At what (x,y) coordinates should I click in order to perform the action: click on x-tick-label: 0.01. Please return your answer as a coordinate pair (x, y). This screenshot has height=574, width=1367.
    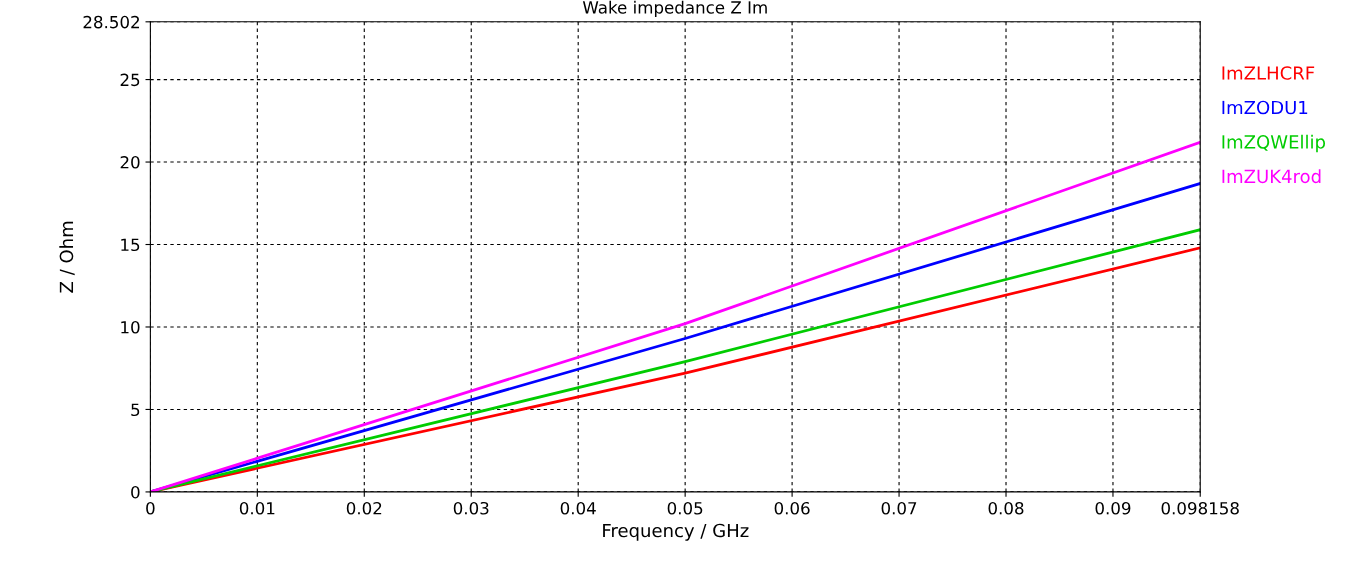
    Looking at the image, I should click on (257, 508).